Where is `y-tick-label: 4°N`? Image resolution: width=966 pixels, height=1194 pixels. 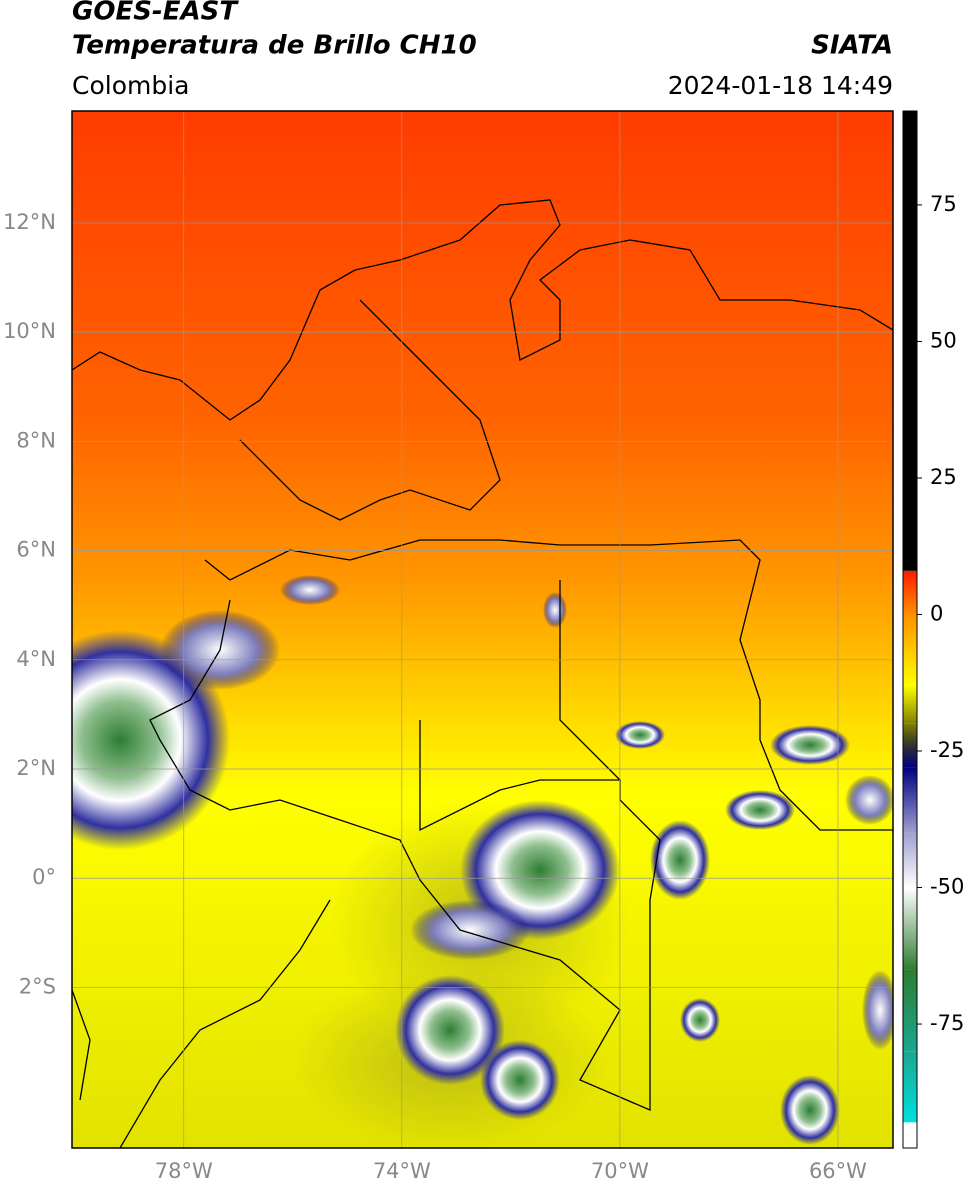
y-tick-label: 4°N is located at coordinates (36, 659).